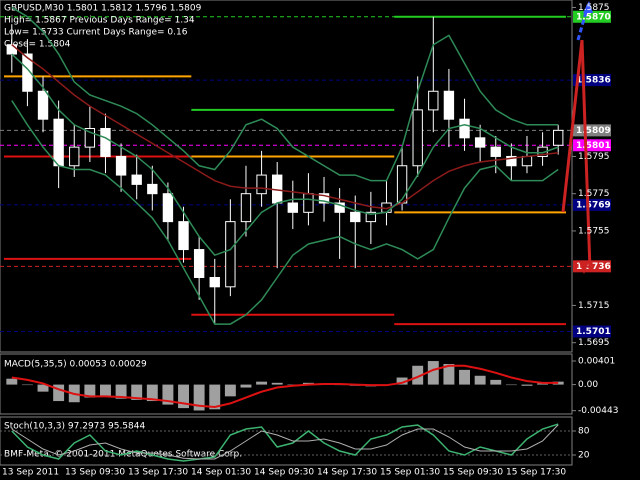  I want to click on arrow-down-red, so click(586, 155).